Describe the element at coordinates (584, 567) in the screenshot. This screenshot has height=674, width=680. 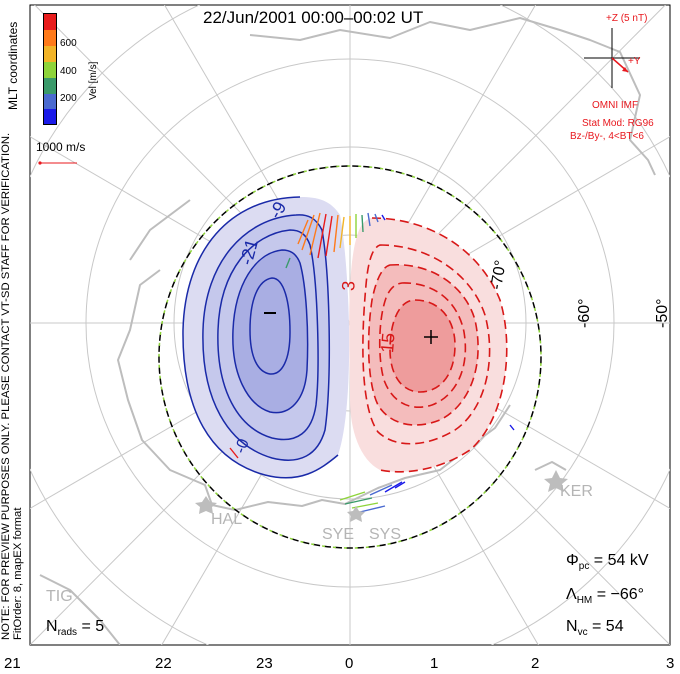
I see `phi-subscript: pc` at that location.